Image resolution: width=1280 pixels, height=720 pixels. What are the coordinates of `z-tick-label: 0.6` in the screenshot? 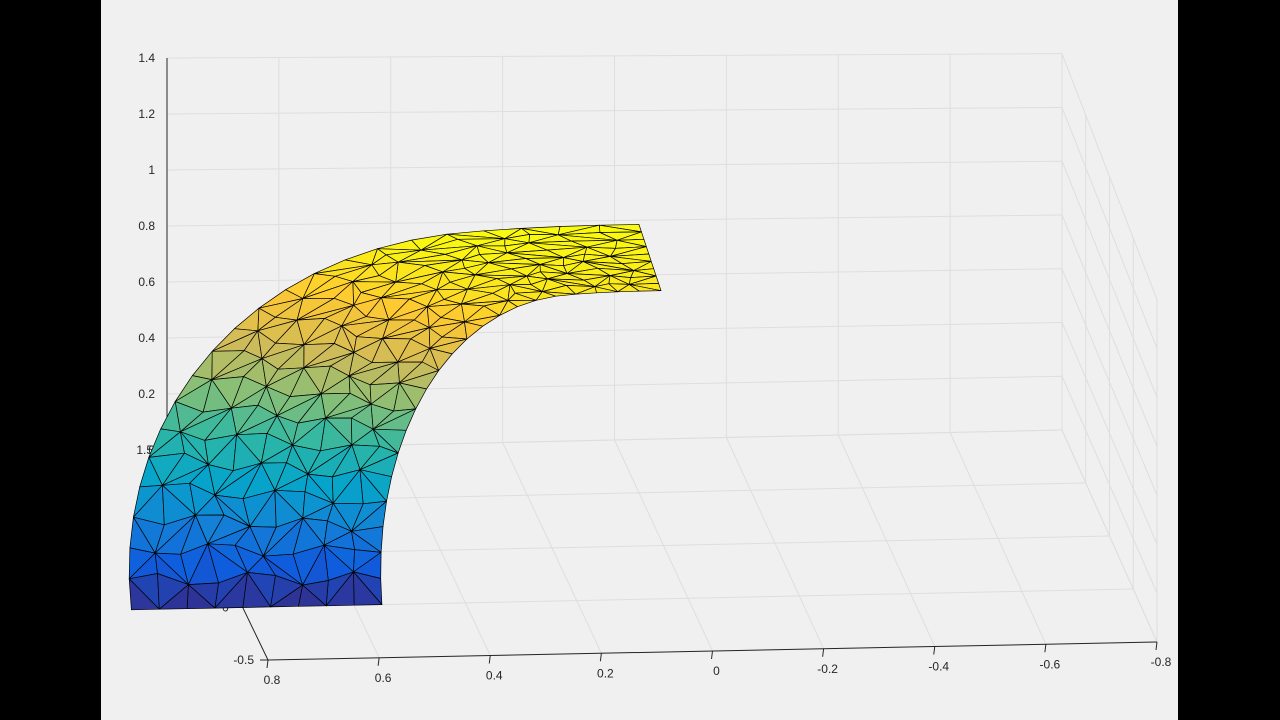 It's located at (146, 282).